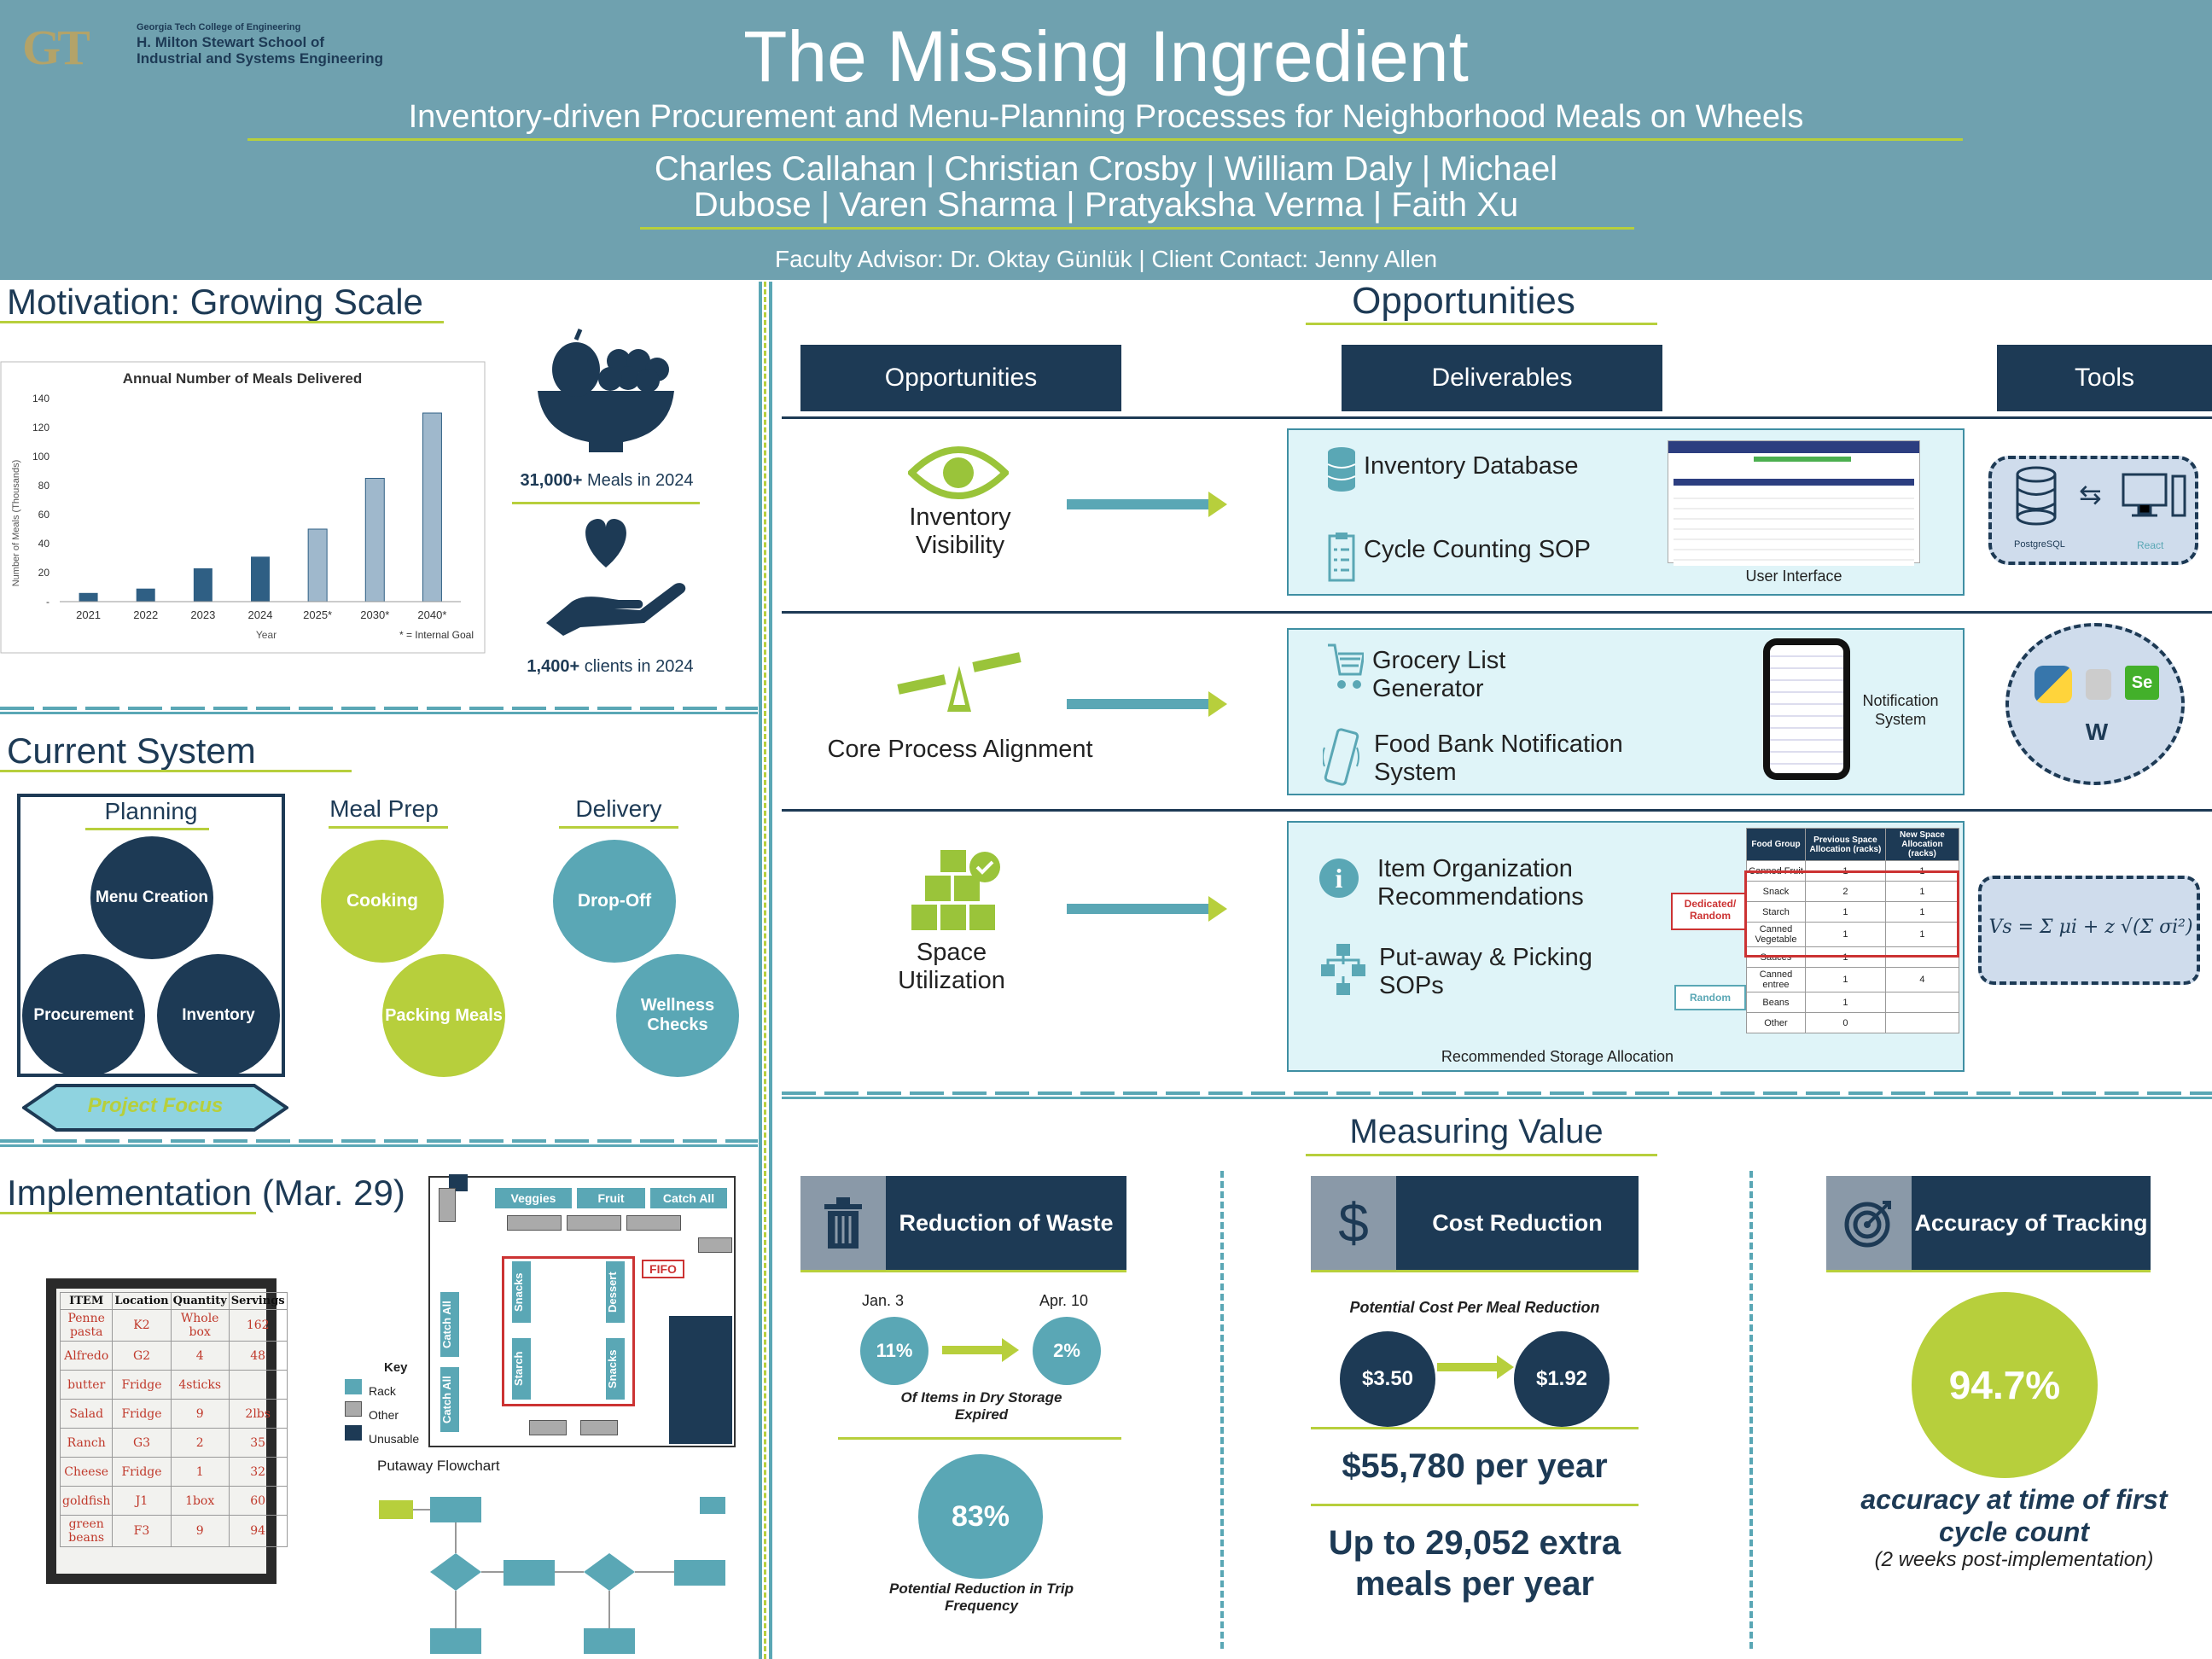  I want to click on whiteboard-cell: Salad, so click(86, 1414).